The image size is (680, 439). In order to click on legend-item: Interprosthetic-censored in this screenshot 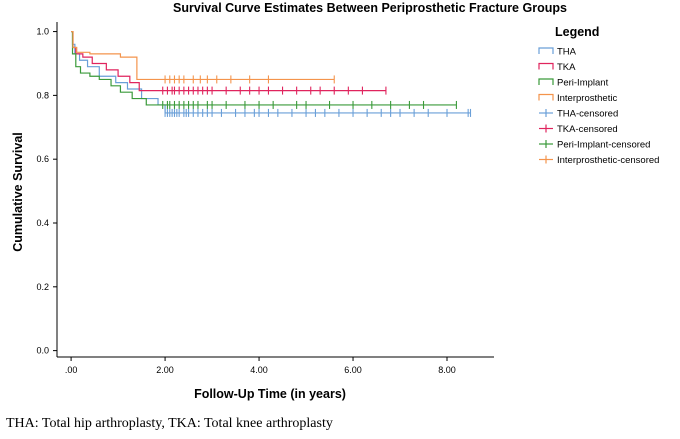, I will do `click(599, 160)`.